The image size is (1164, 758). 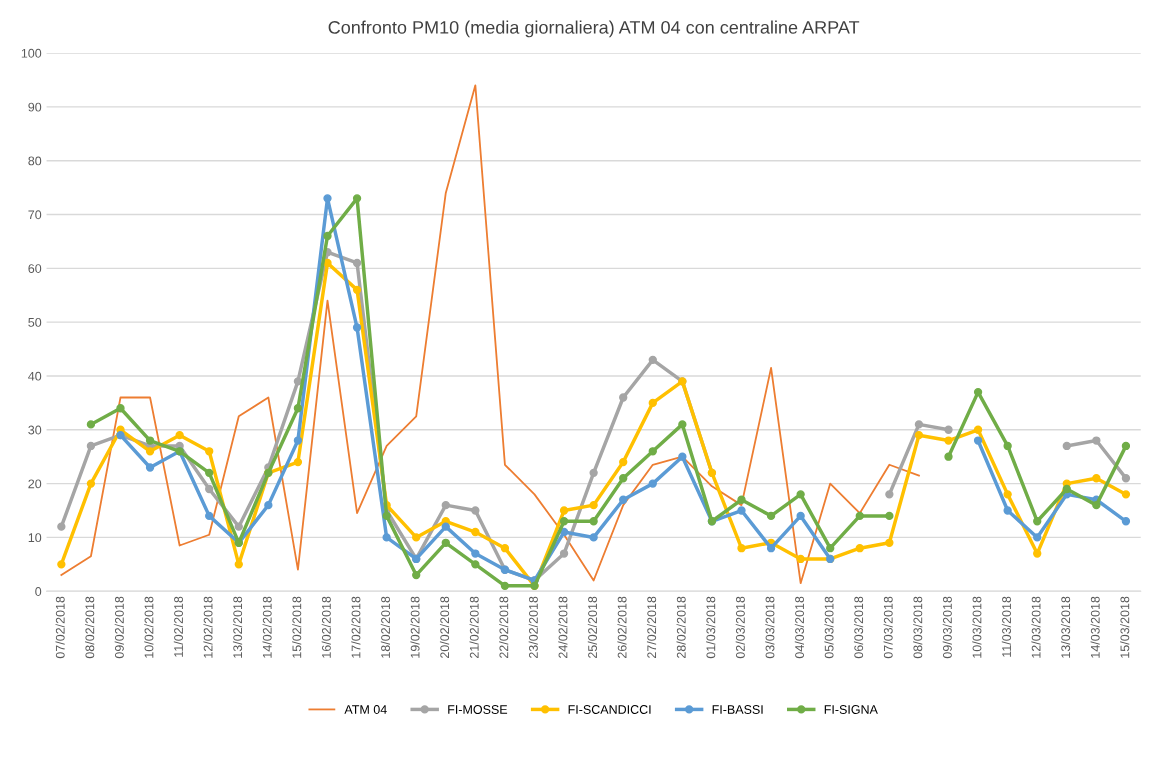 I want to click on y-tick-label: 80, so click(x=35, y=161).